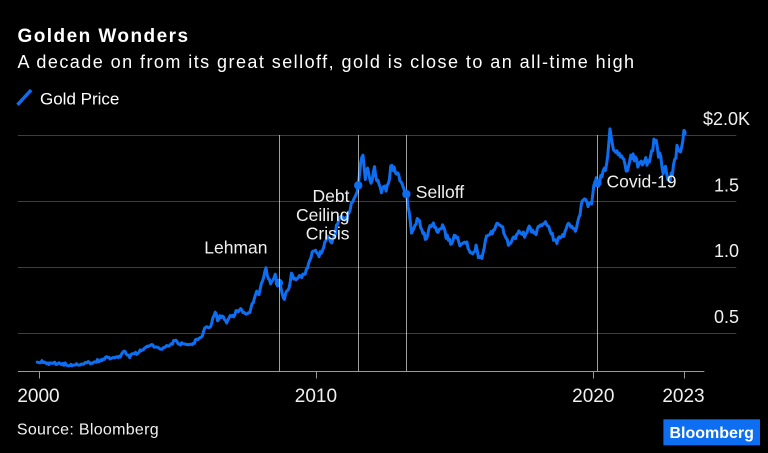 The image size is (768, 453). Describe the element at coordinates (235, 248) in the screenshot. I see `svg-text: Lehman` at that location.